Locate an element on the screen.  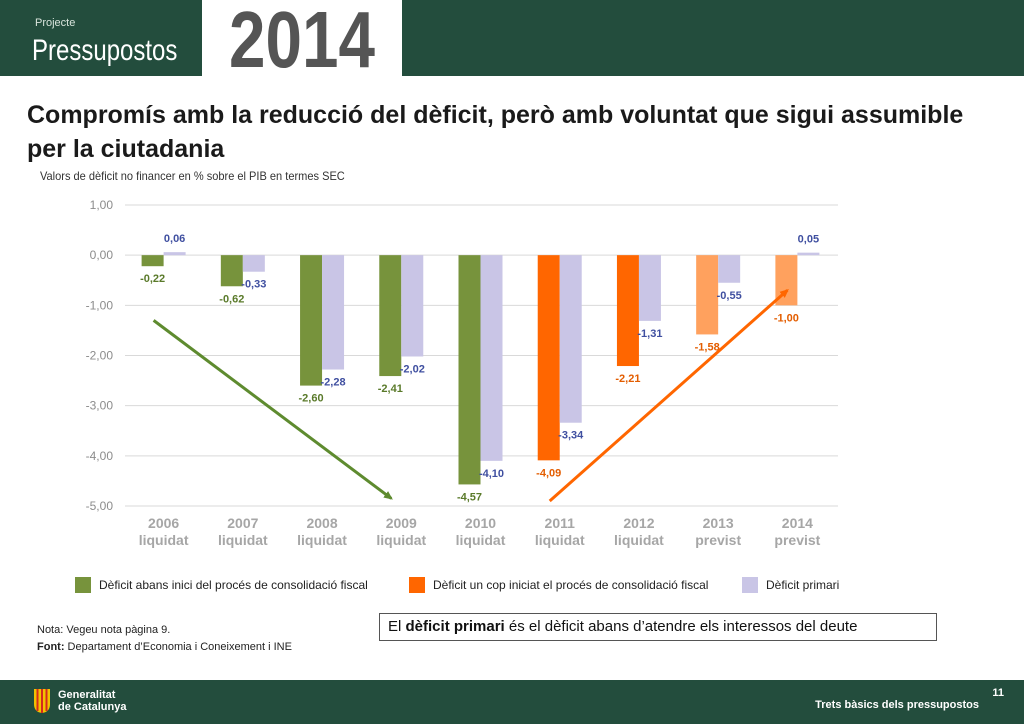
page-number: 11 is located at coordinates (998, 693).